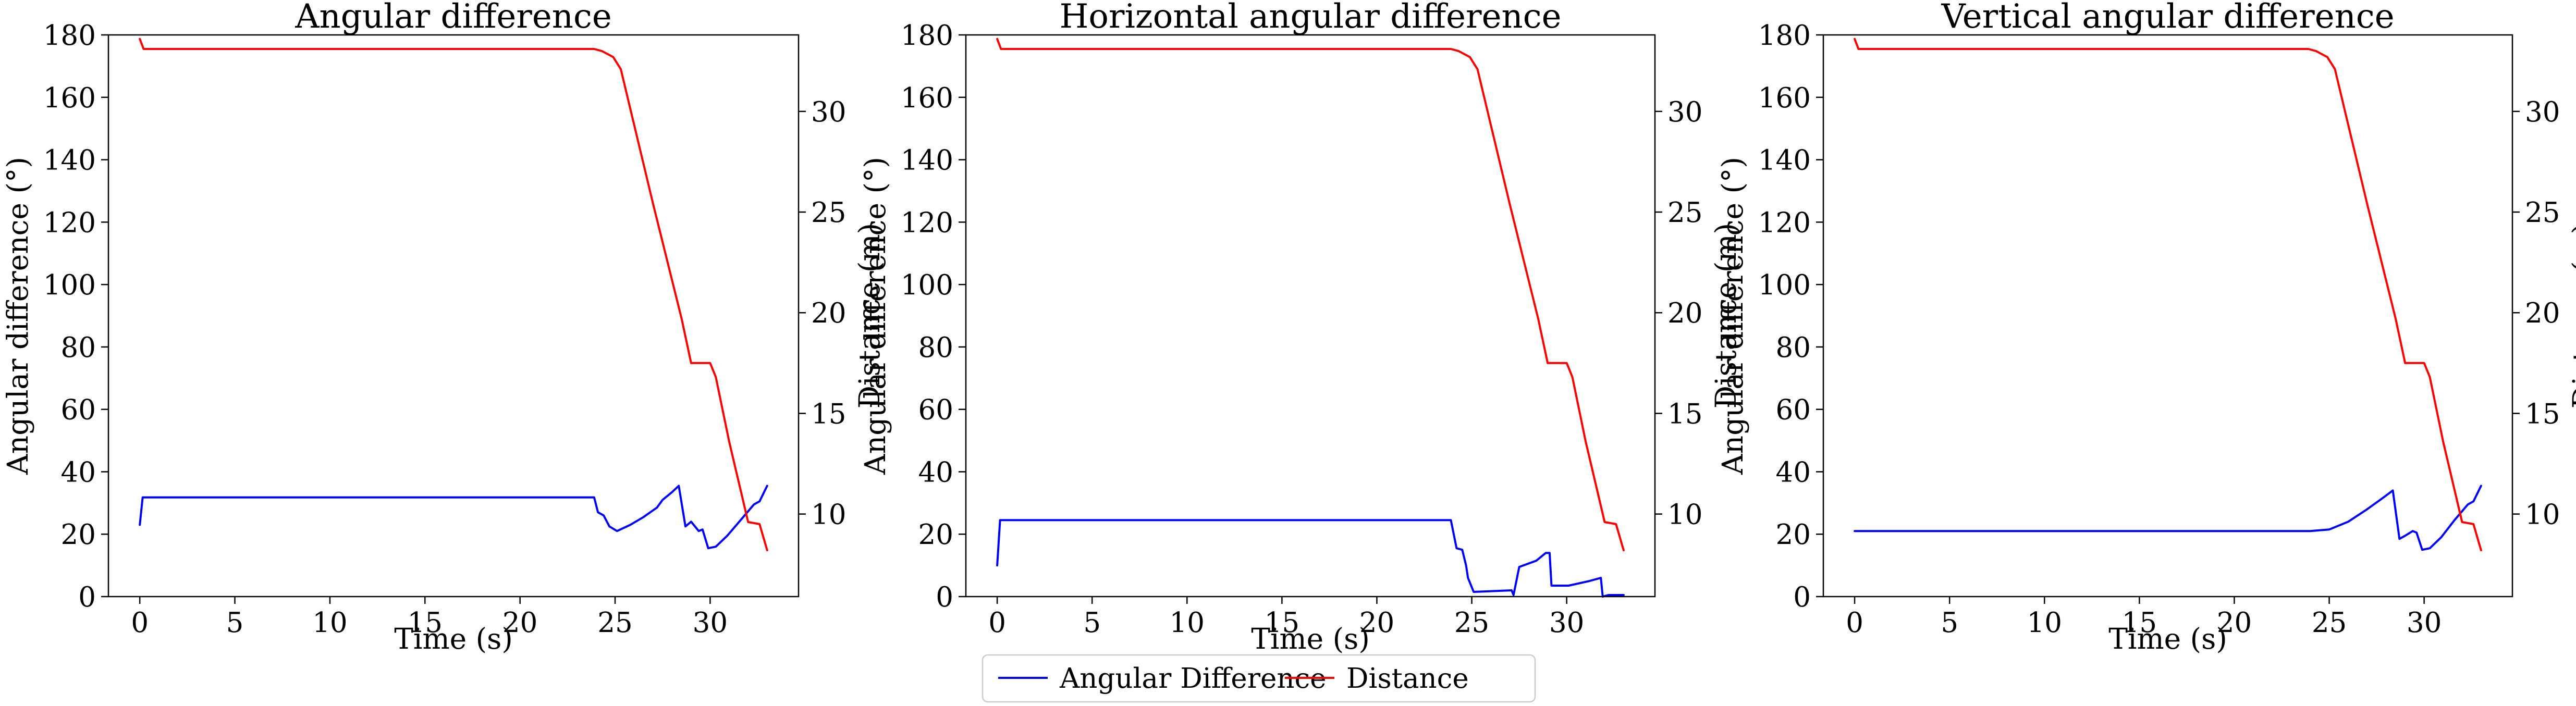 This screenshot has width=2576, height=706. I want to click on legend-box, so click(1259, 679).